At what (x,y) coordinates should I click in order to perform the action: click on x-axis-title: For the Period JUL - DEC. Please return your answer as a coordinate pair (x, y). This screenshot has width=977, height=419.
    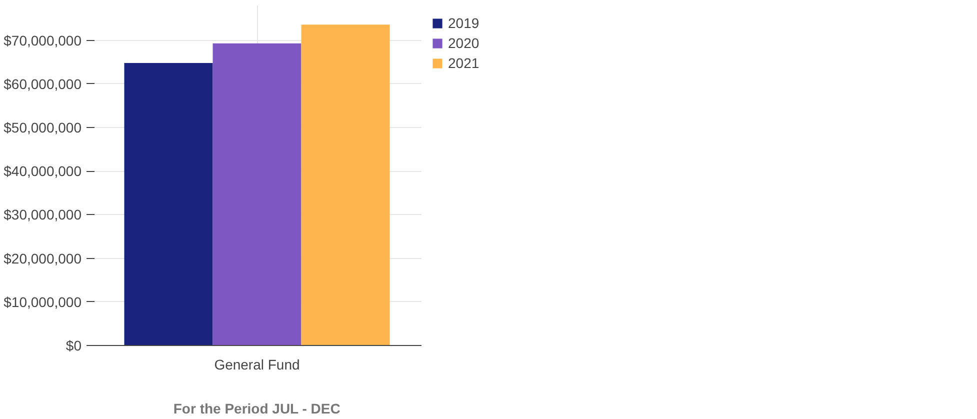
    Looking at the image, I should click on (256, 408).